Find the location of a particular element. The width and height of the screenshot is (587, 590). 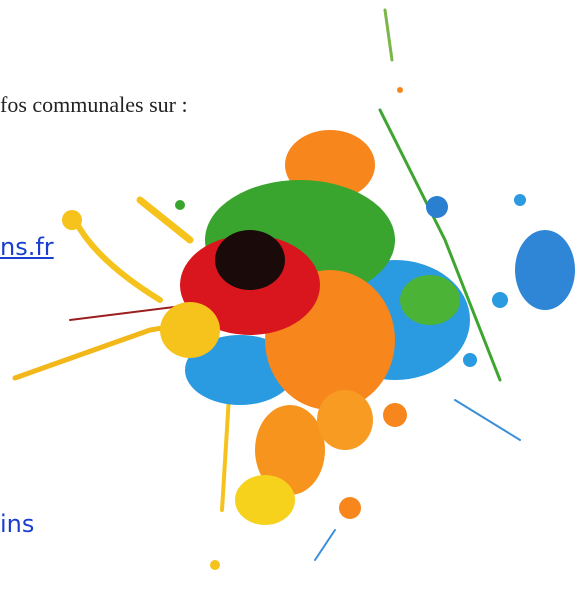

link-text: ins is located at coordinates (17, 524).